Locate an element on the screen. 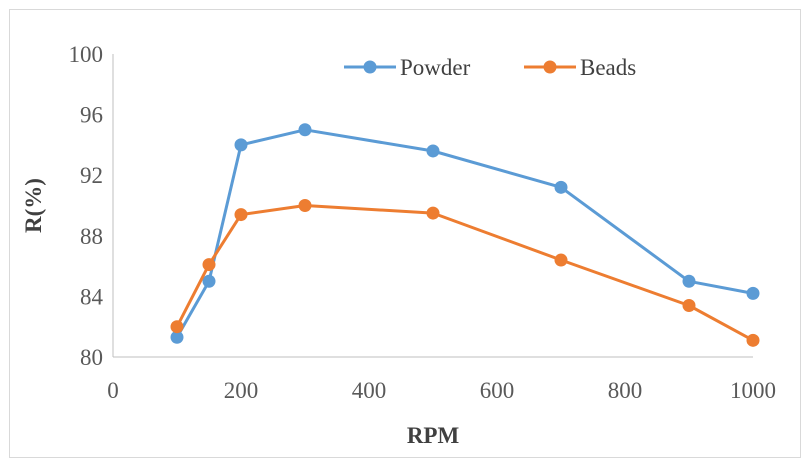  x-tick-label: 800 is located at coordinates (625, 390).